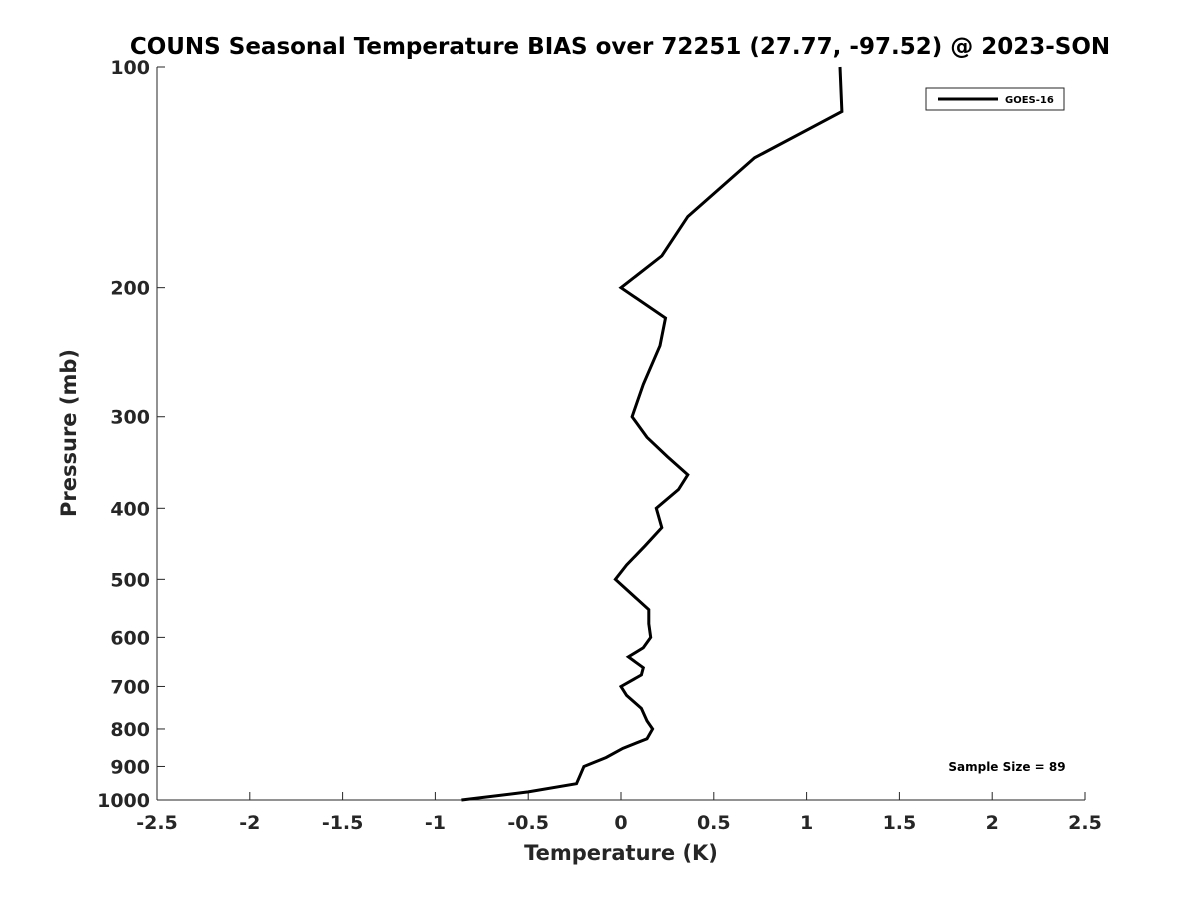  Describe the element at coordinates (131, 434) in the screenshot. I see `y-ticks: 100 200 300 400 500 600 700 800 900 1000` at that location.